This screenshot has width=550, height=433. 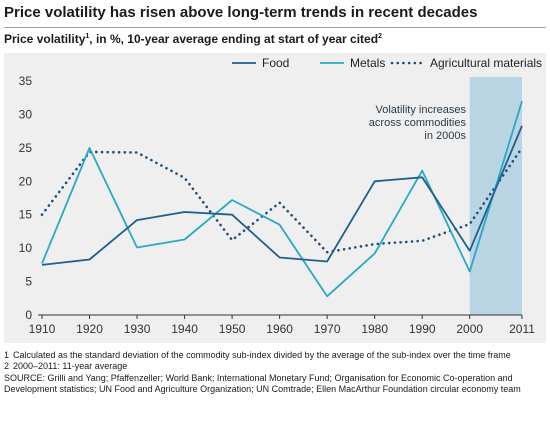 I want to click on footnote-2: 2 2000–2011: 11-year average, so click(x=275, y=366).